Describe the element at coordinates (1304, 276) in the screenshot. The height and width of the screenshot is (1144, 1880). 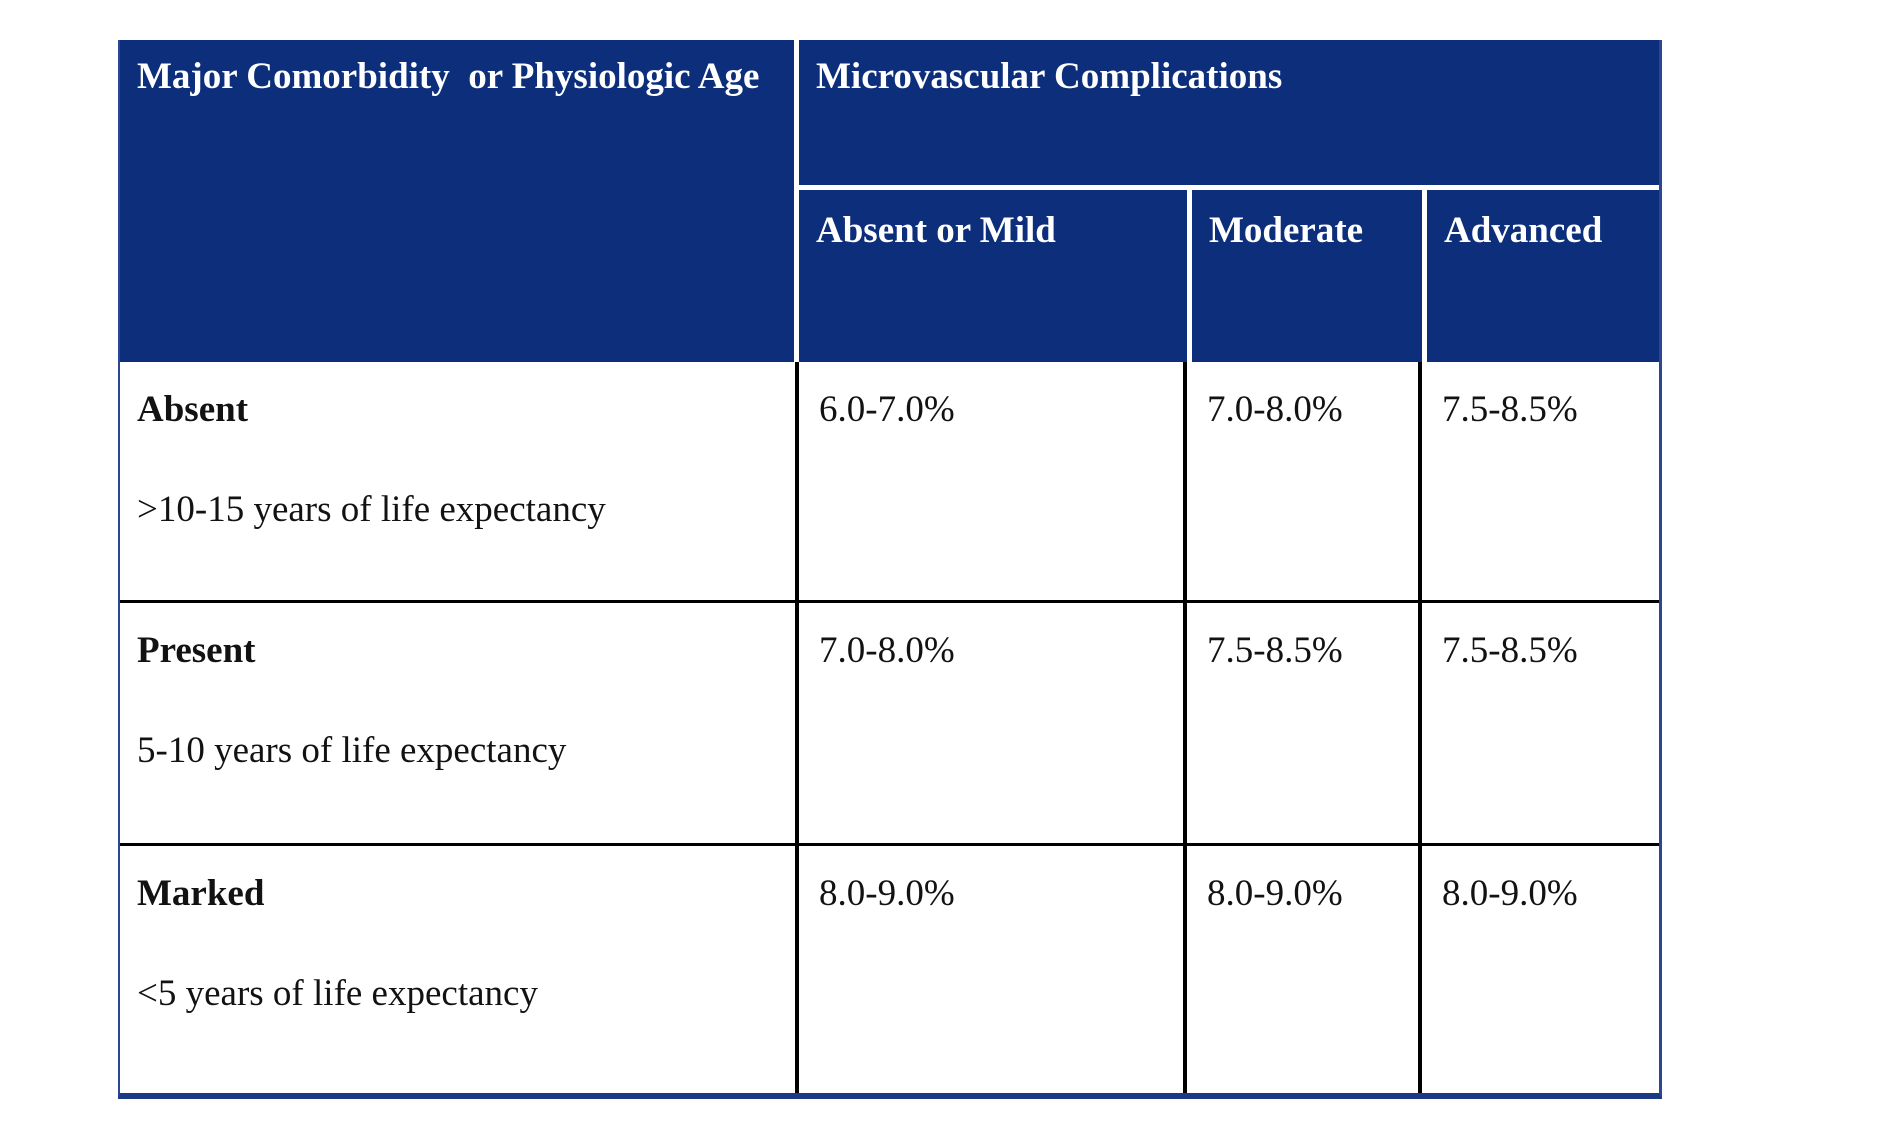
I see `header-cell-moderate: Moderate` at that location.